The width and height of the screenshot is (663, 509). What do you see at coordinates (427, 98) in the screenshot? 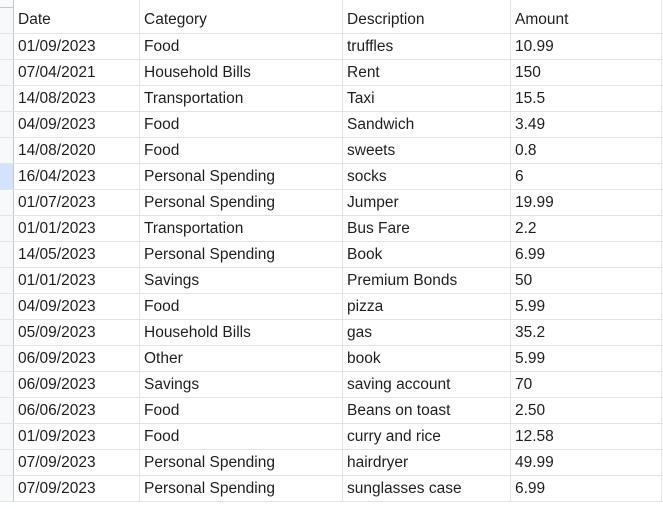
I see `cell-description: Taxi` at bounding box center [427, 98].